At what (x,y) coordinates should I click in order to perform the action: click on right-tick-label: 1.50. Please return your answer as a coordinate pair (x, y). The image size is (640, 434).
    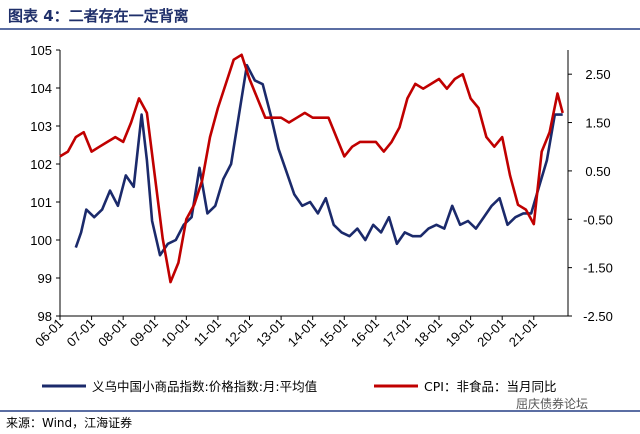
    Looking at the image, I should click on (597, 123).